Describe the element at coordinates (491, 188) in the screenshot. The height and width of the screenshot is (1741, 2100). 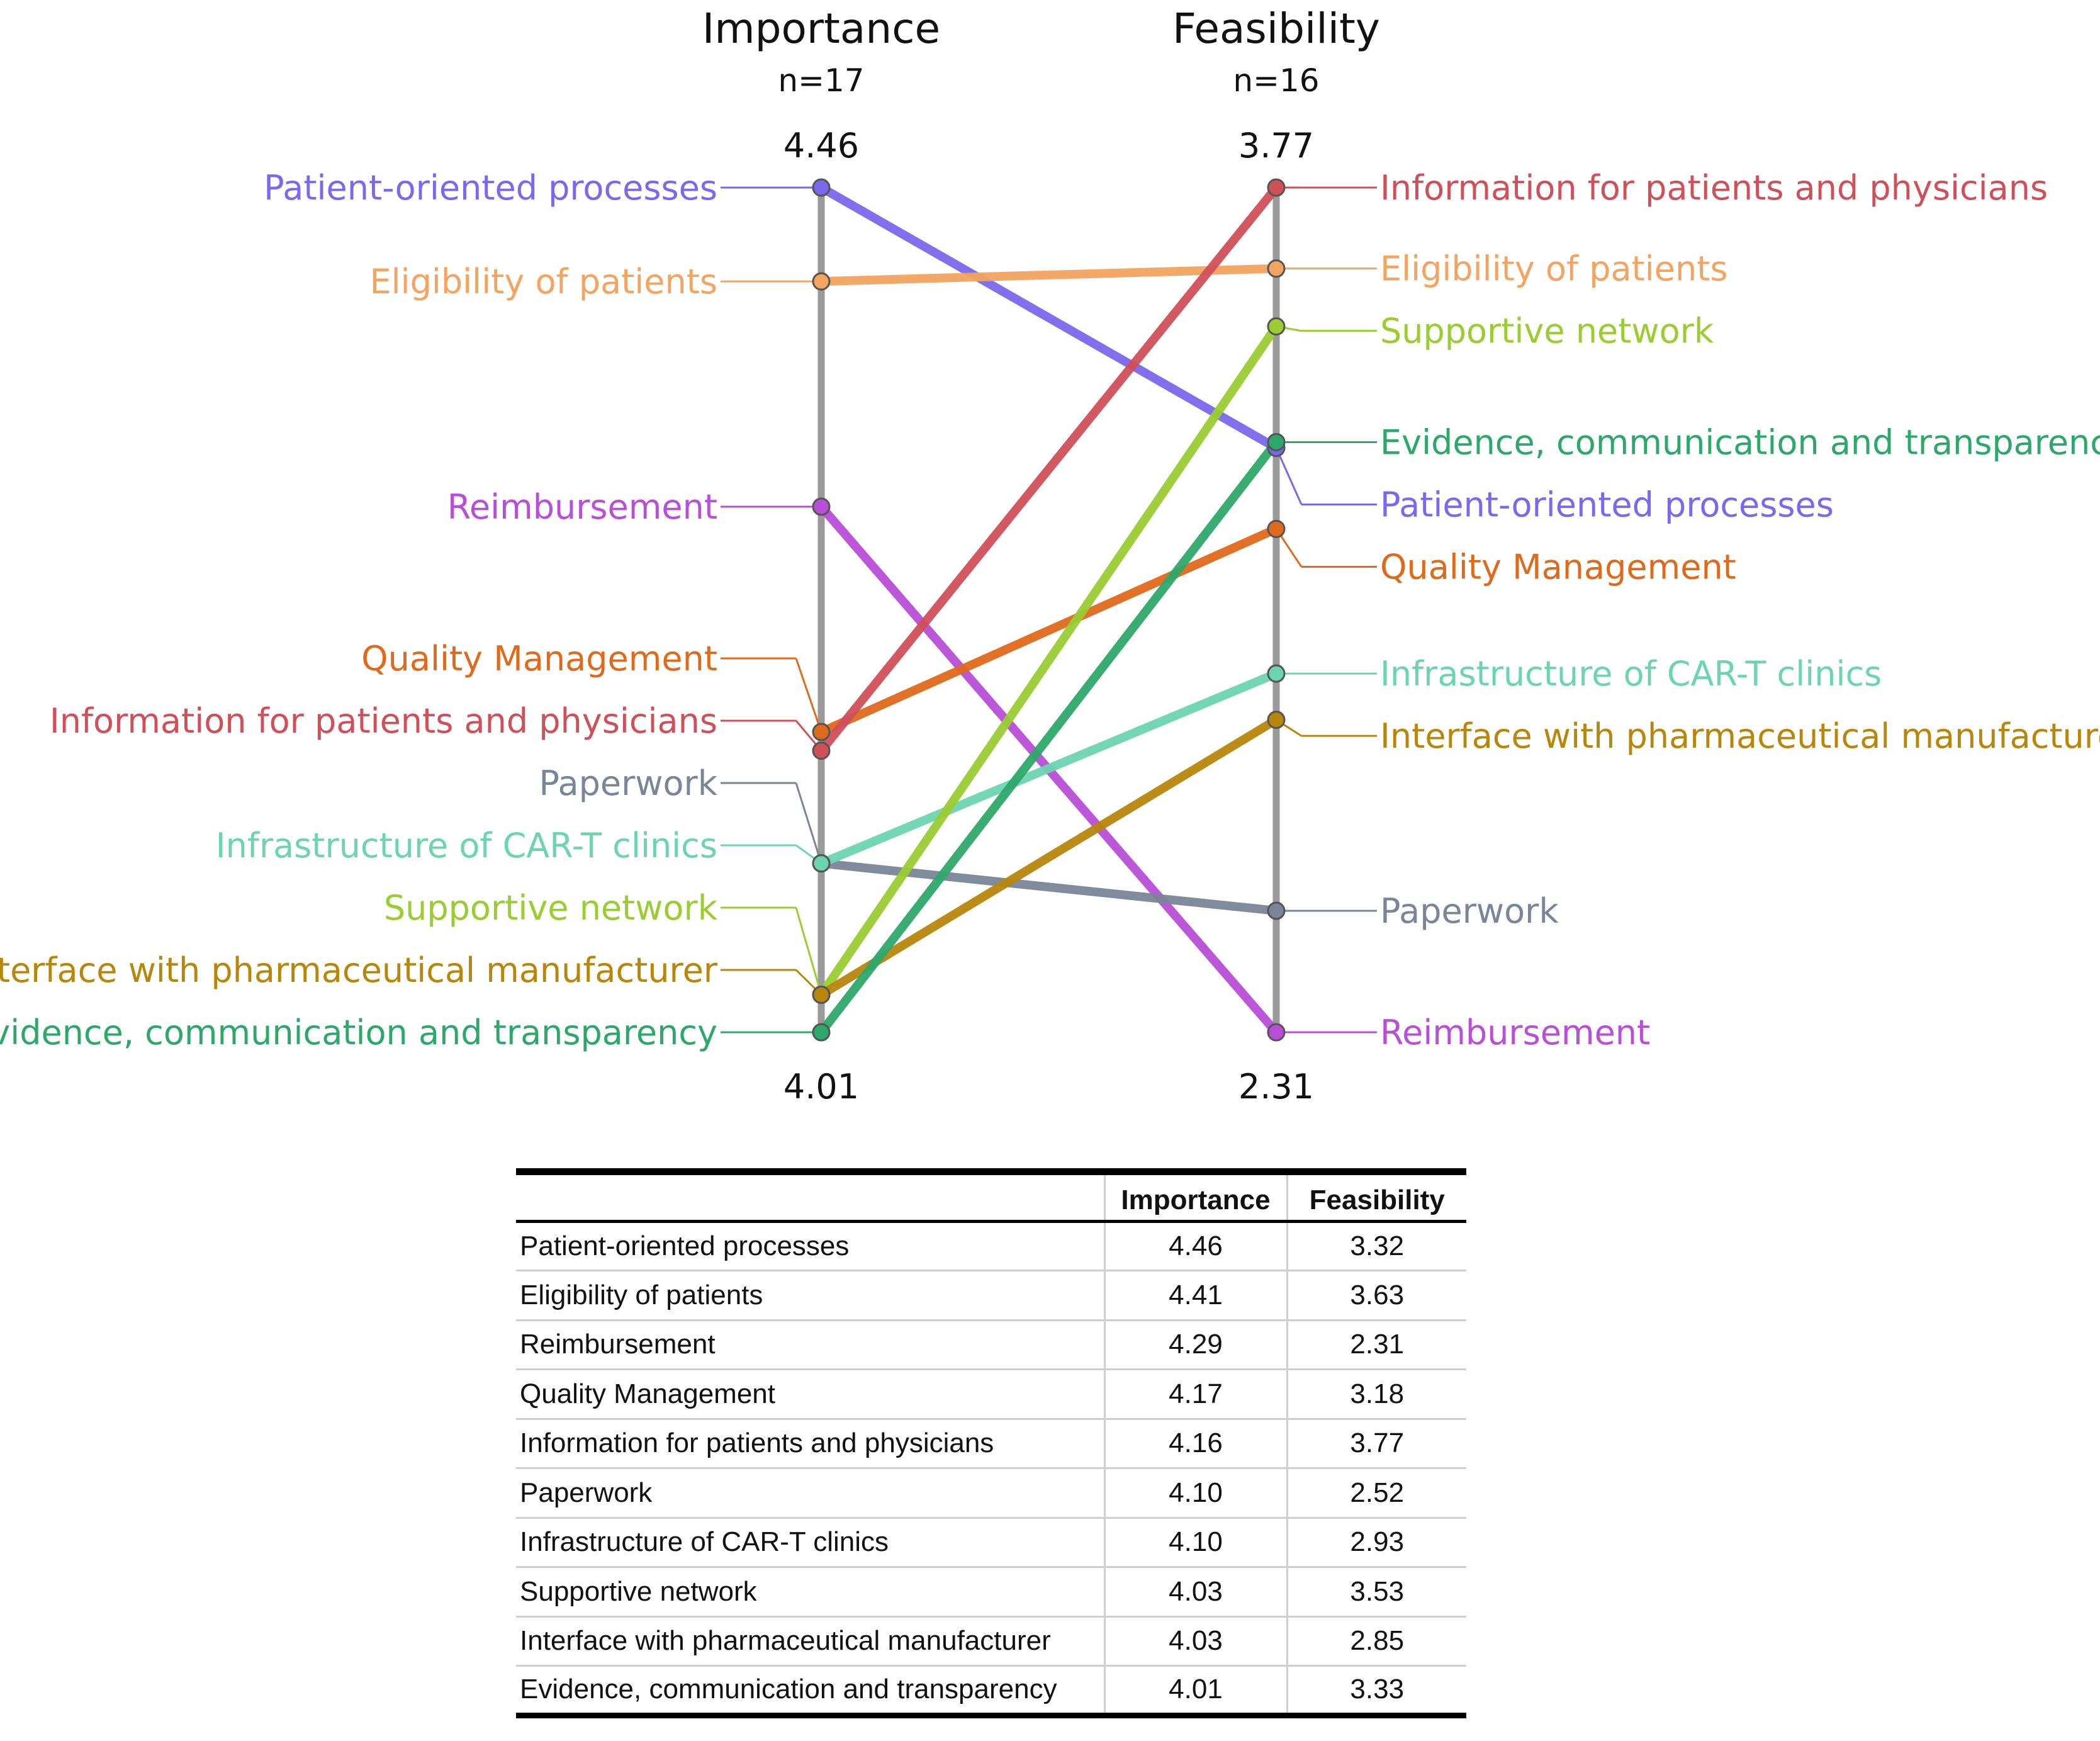
I see `importance-series-label: Patient-oriented processes` at that location.